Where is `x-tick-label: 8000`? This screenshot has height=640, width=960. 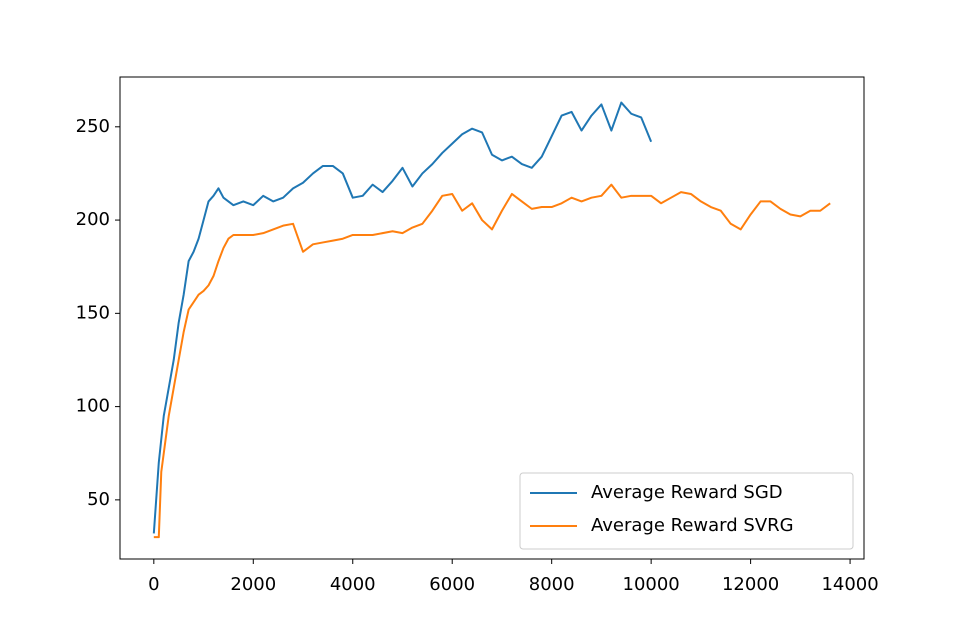
x-tick-label: 8000 is located at coordinates (552, 584).